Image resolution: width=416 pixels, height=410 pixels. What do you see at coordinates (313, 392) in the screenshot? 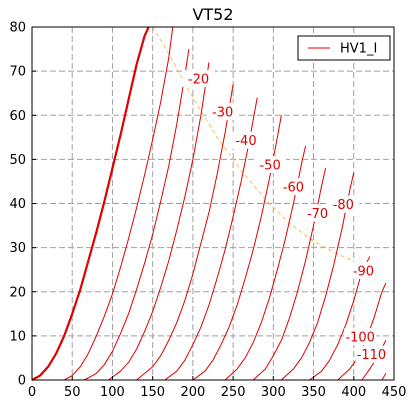
I see `x-tick-label: 350` at bounding box center [313, 392].